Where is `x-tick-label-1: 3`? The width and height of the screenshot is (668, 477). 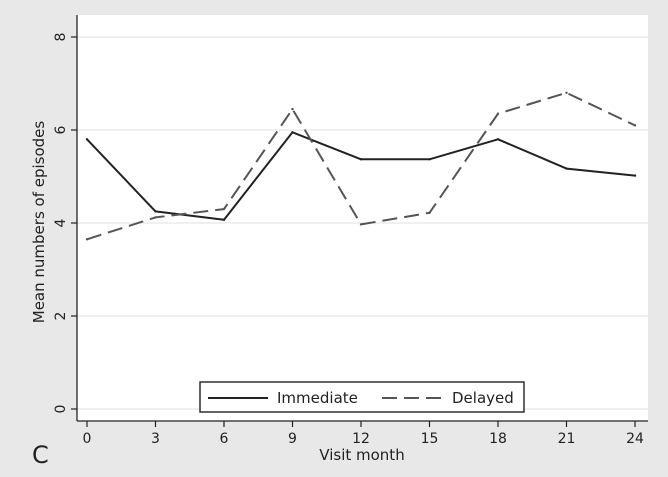 x-tick-label-1: 3 is located at coordinates (155, 439).